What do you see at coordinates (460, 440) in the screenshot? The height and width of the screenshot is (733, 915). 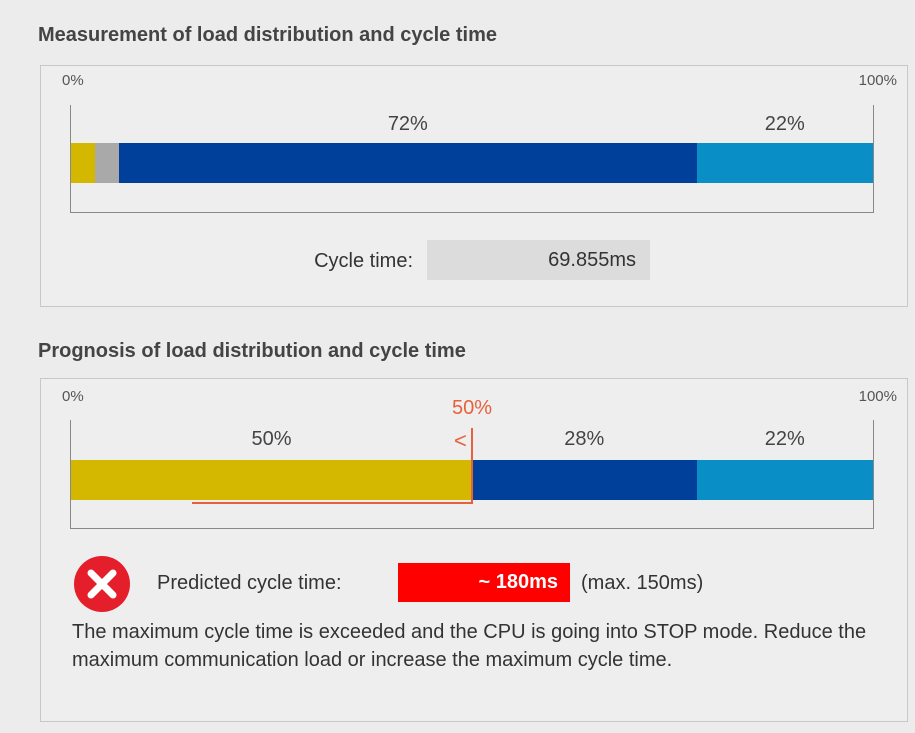 I see `marker-symbol: <` at bounding box center [460, 440].